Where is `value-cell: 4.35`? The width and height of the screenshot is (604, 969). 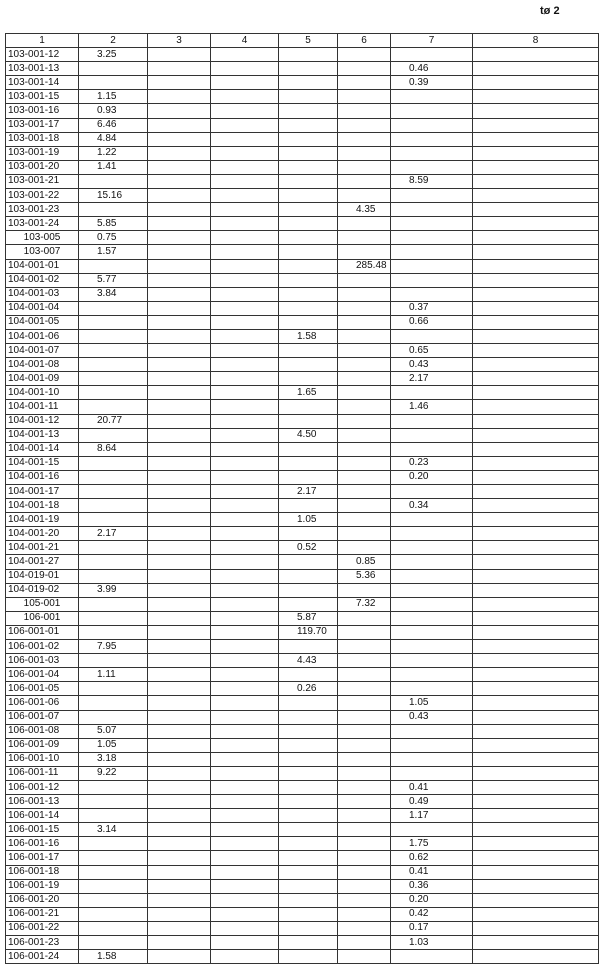
value-cell: 4.35 is located at coordinates (364, 210).